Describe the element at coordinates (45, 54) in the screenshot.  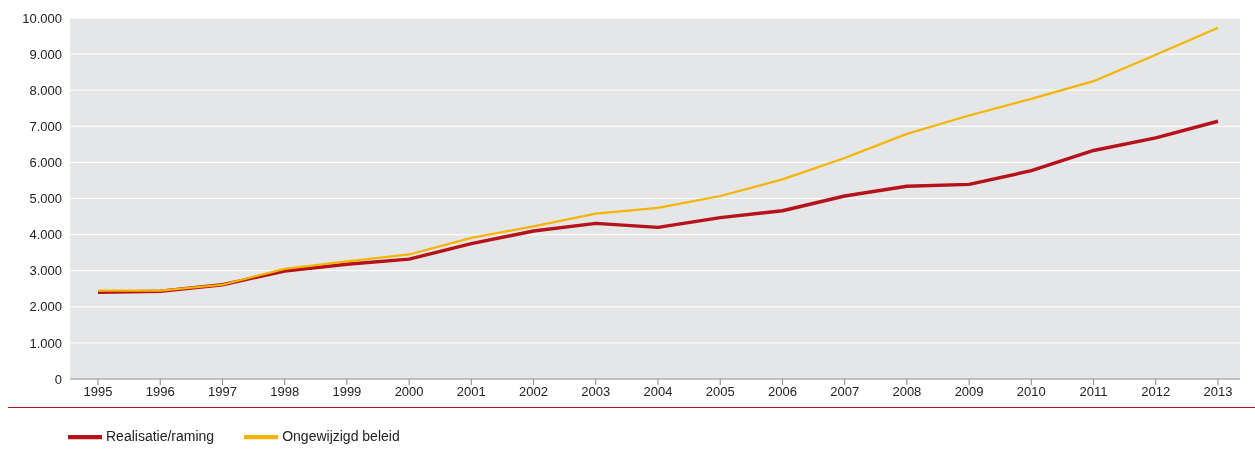
I see `y-tick-label: 9.000` at that location.